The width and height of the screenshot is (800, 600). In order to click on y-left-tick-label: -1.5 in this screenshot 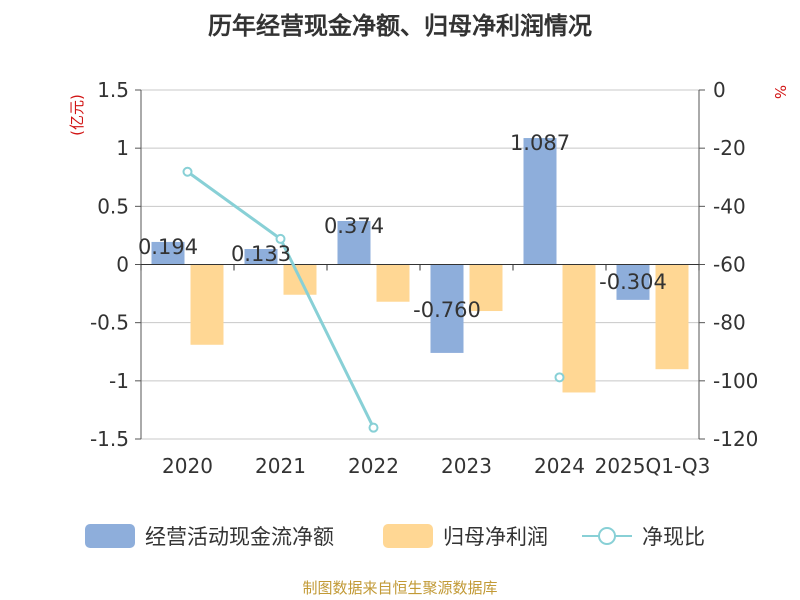, I will do `click(109, 439)`.